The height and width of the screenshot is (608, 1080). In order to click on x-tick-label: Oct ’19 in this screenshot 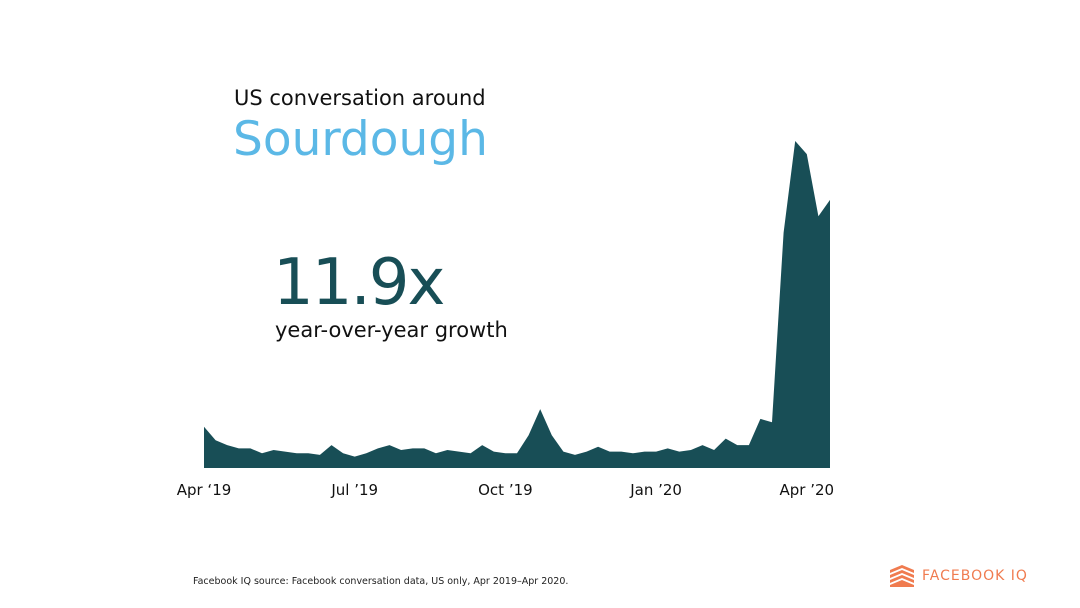, I will do `click(505, 490)`.